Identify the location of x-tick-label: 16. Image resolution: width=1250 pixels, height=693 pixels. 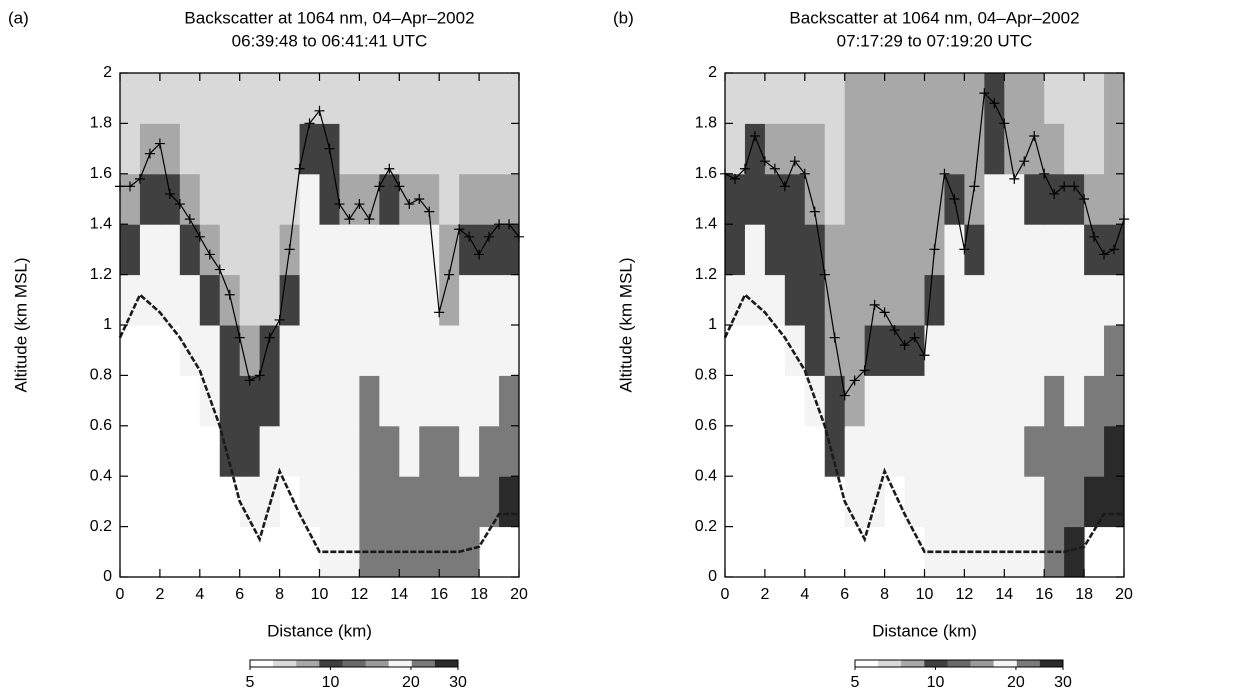
(1044, 594).